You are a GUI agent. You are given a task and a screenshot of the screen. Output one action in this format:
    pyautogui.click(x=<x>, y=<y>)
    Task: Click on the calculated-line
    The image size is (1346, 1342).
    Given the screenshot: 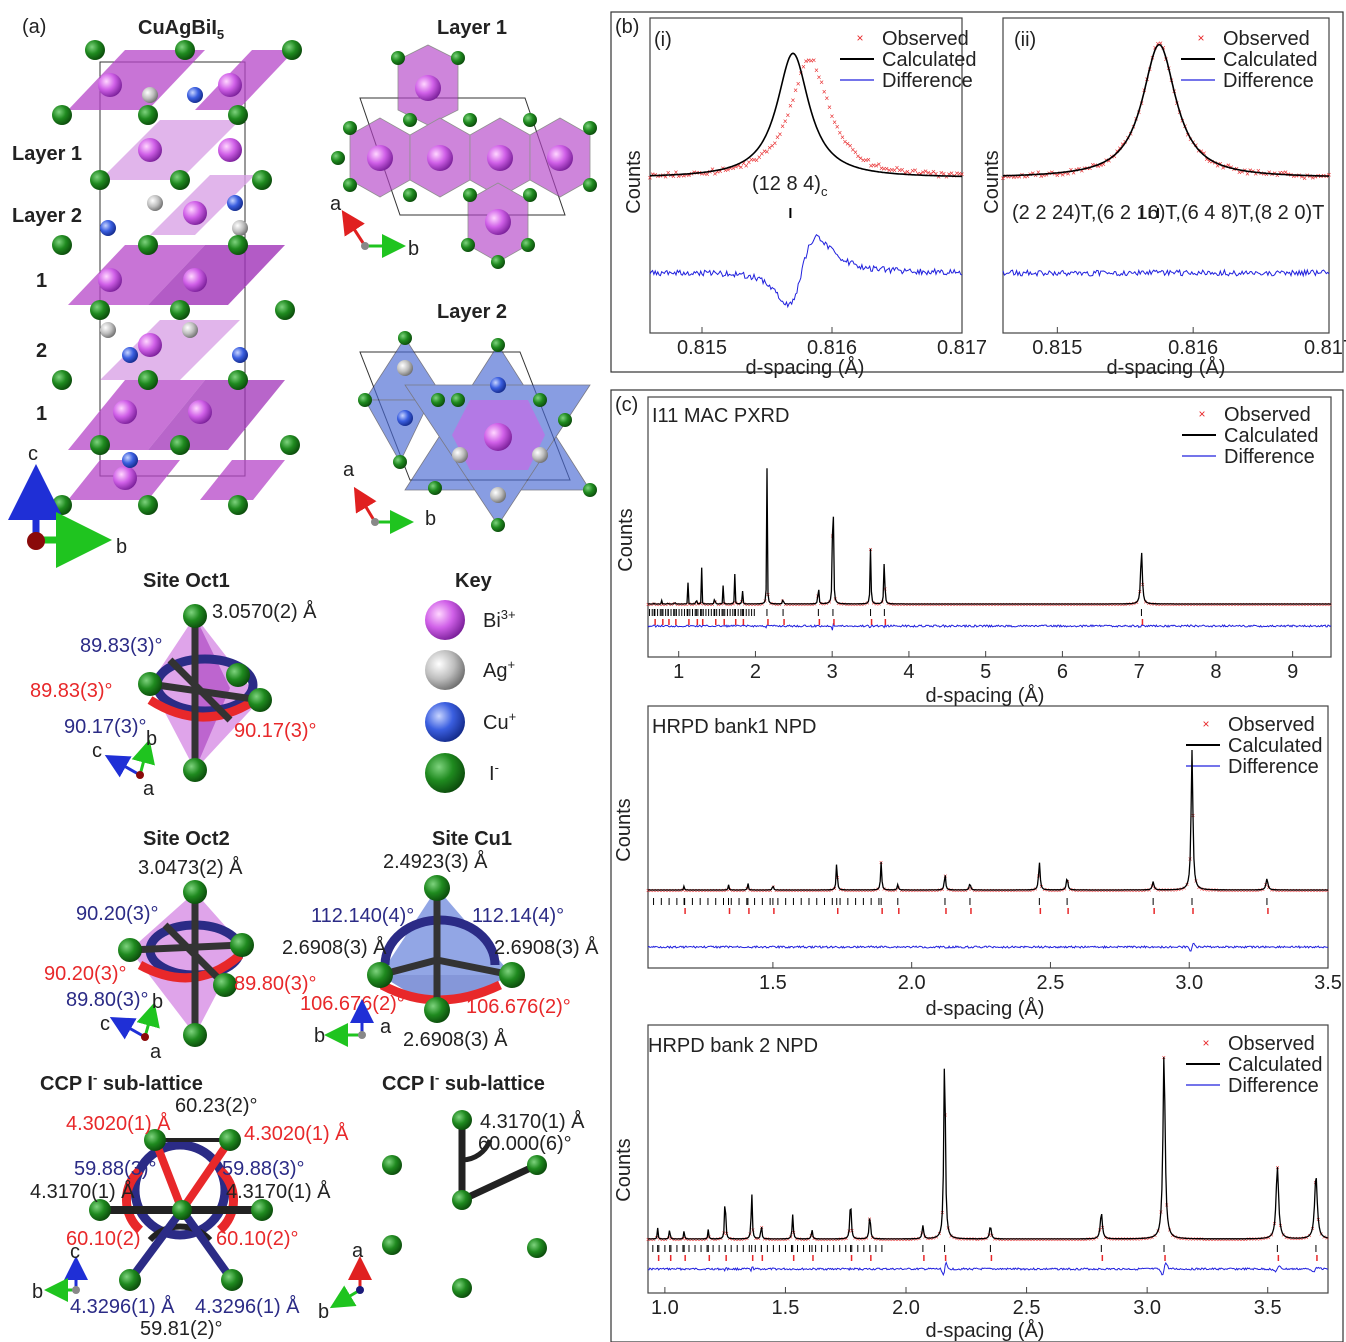 What is the action you would take?
    pyautogui.click(x=1165, y=110)
    